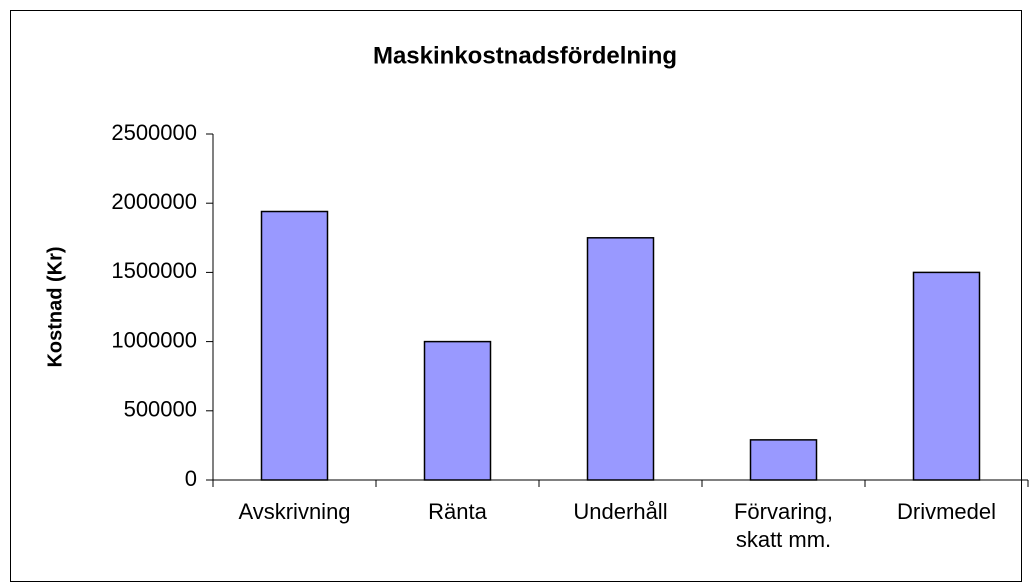 The height and width of the screenshot is (587, 1030). What do you see at coordinates (154, 270) in the screenshot?
I see `y-tick-label: 1500000` at bounding box center [154, 270].